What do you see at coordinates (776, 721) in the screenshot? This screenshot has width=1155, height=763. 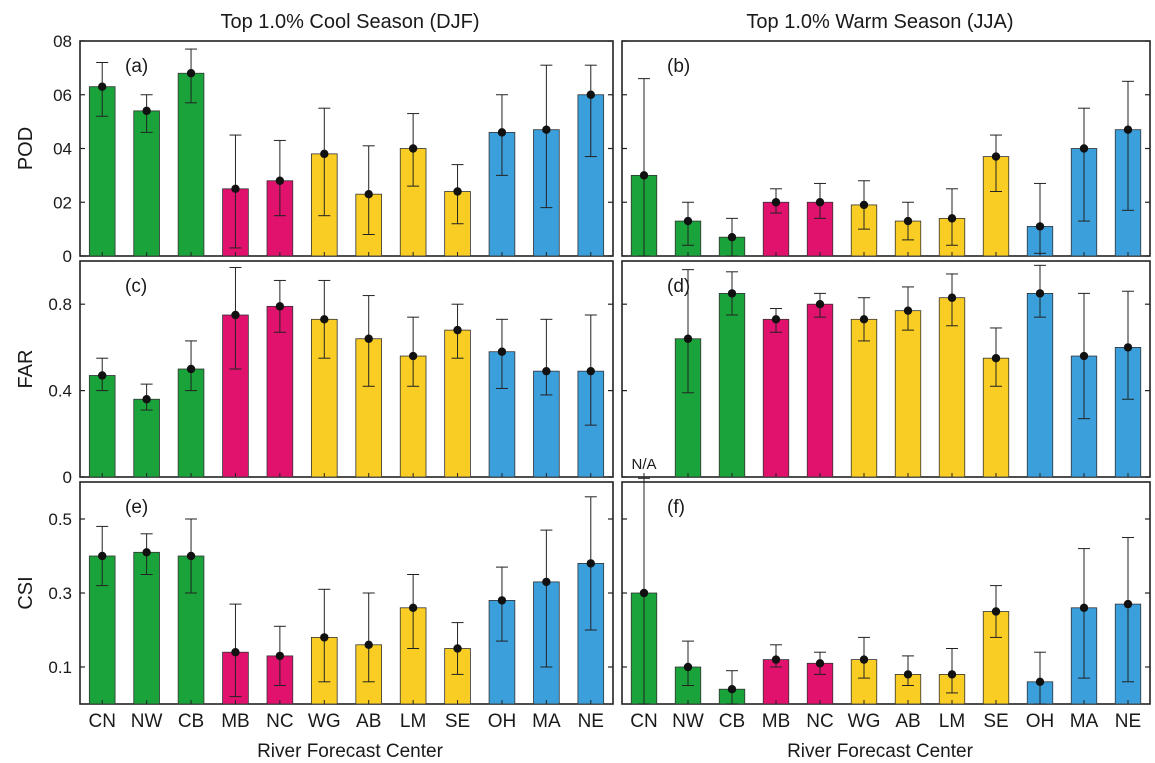 I see `x-tick-label-MB: MB` at bounding box center [776, 721].